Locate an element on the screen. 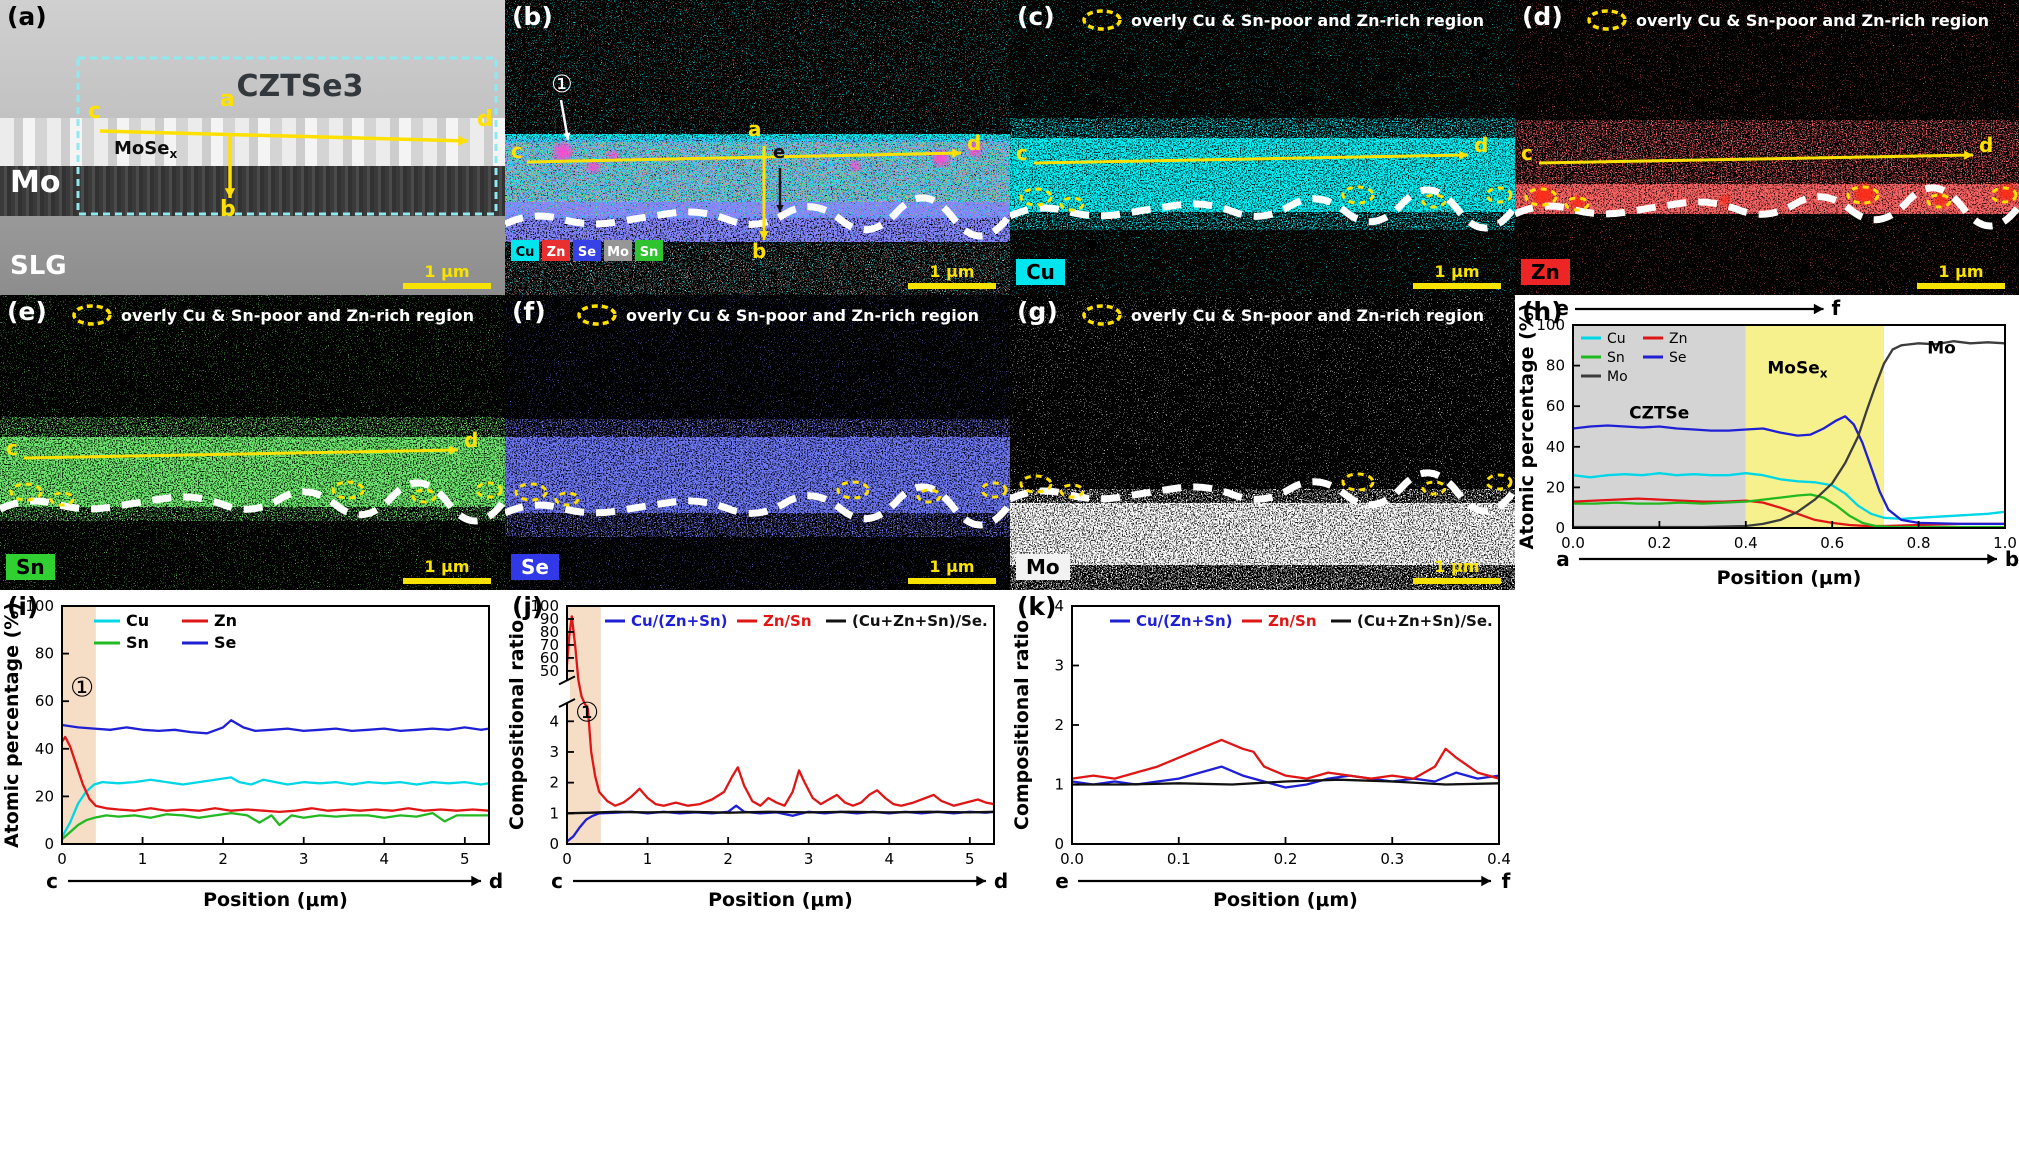  y-tick-label: 90 is located at coordinates (549, 619).